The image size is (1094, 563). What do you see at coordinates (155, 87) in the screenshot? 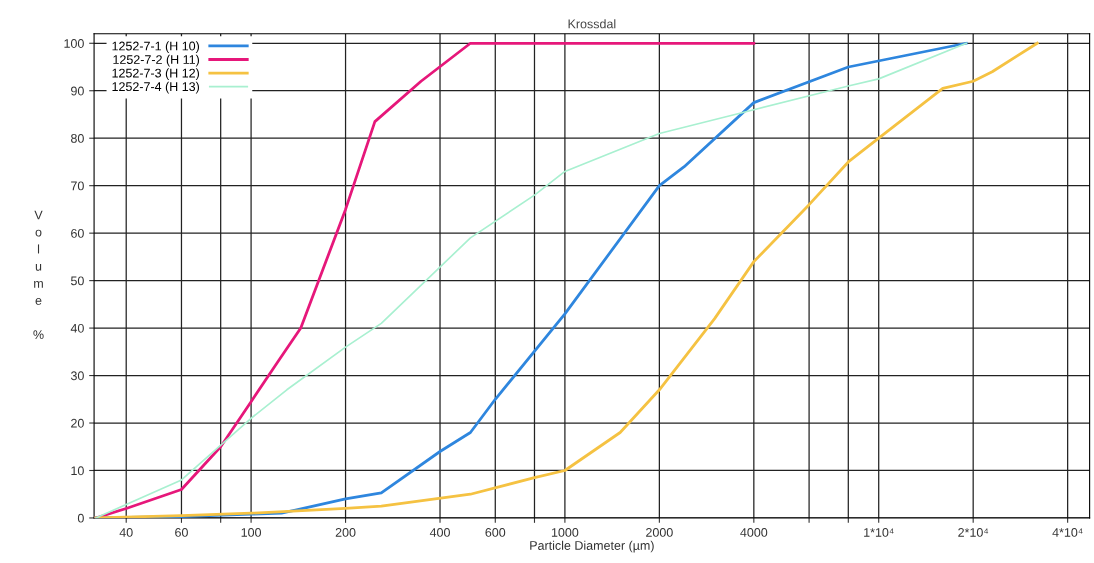
I see `legend-label: 1252-7-4 (H 13)` at bounding box center [155, 87].